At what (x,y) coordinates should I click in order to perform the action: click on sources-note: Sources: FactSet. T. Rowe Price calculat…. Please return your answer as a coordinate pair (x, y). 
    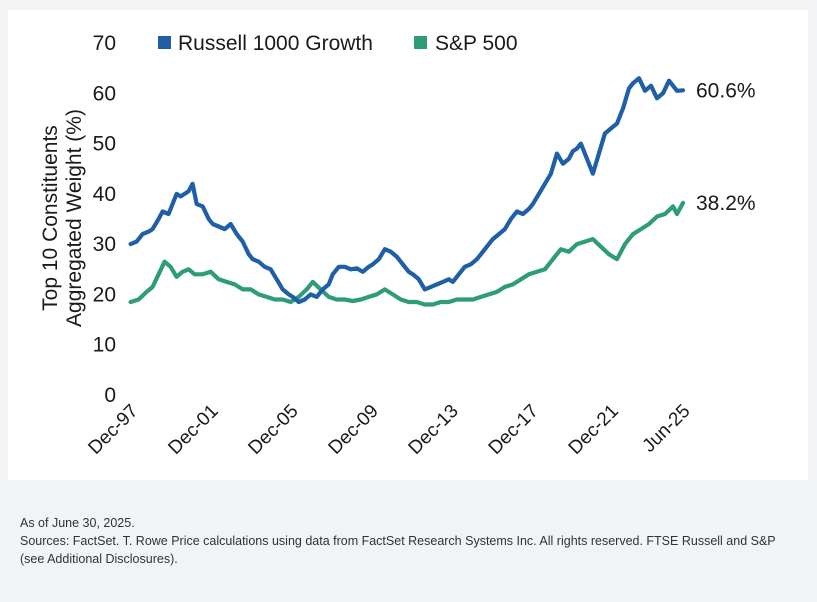
    Looking at the image, I should click on (398, 550).